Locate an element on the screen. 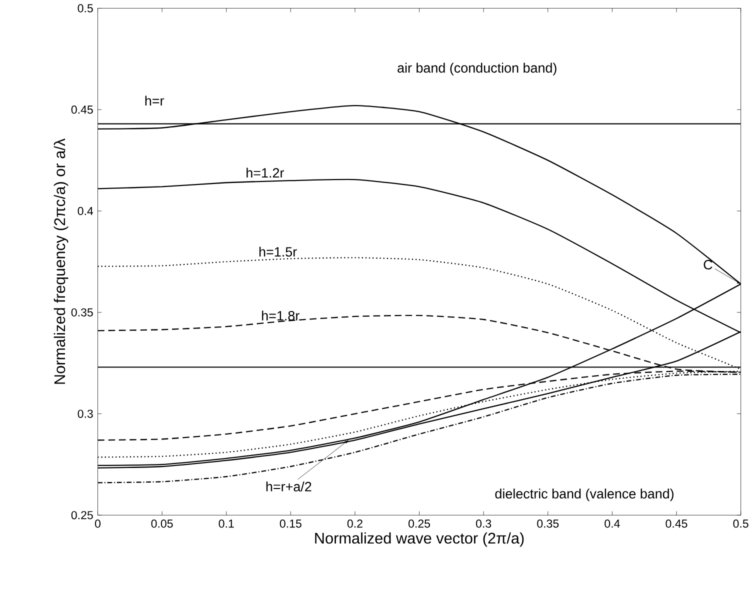 The height and width of the screenshot is (615, 753). annotation: air band (conduction band) is located at coordinates (477, 69).